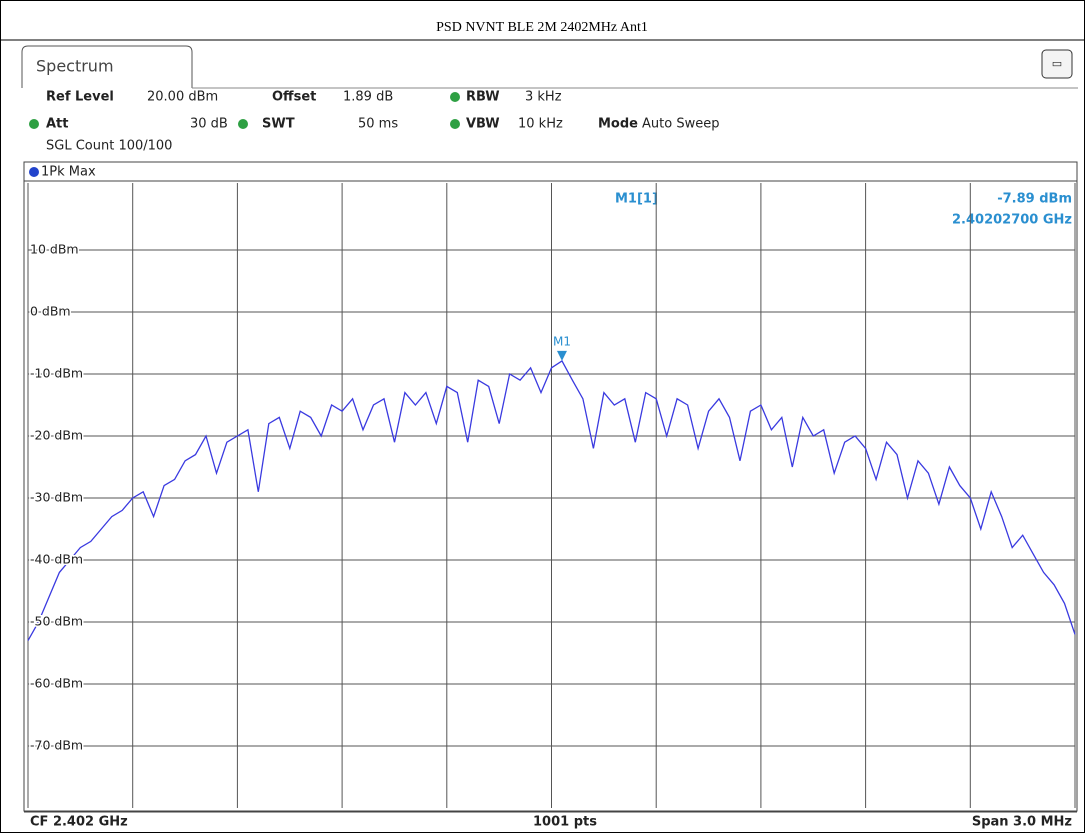  I want to click on setting-label: VBW, so click(483, 124).